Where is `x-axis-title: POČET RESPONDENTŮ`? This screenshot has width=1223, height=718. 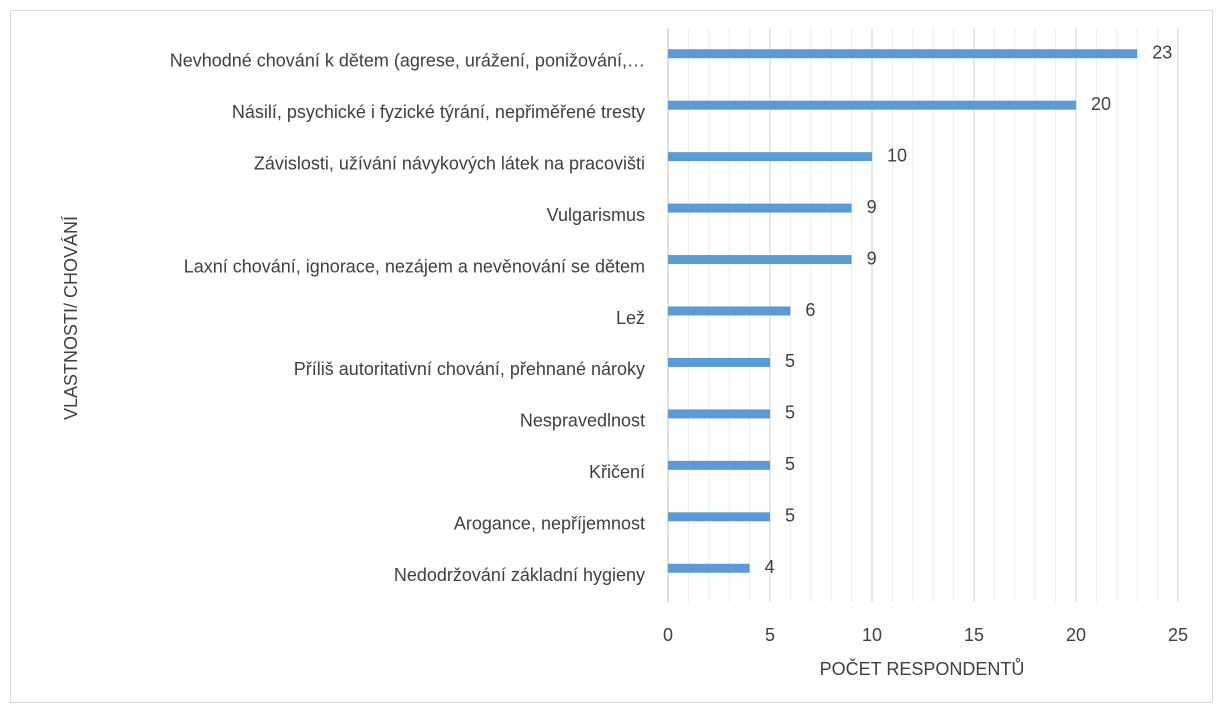 x-axis-title: POČET RESPONDENTŮ is located at coordinates (922, 668).